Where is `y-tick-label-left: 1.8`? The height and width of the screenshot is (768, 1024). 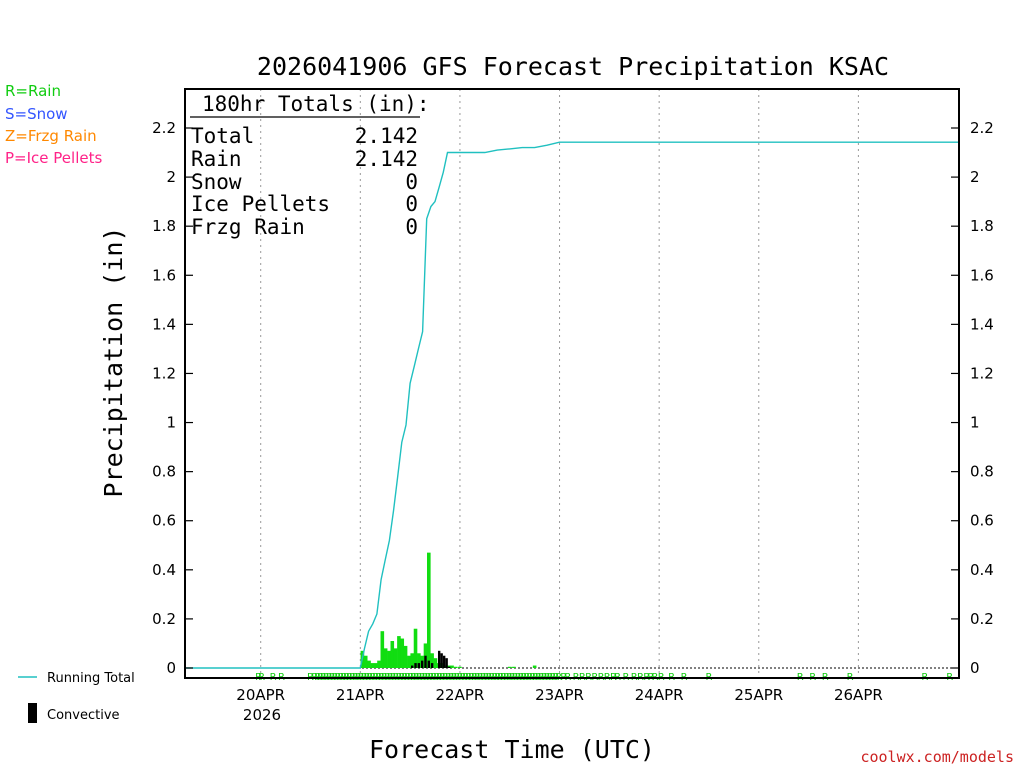 y-tick-label-left: 1.8 is located at coordinates (164, 226).